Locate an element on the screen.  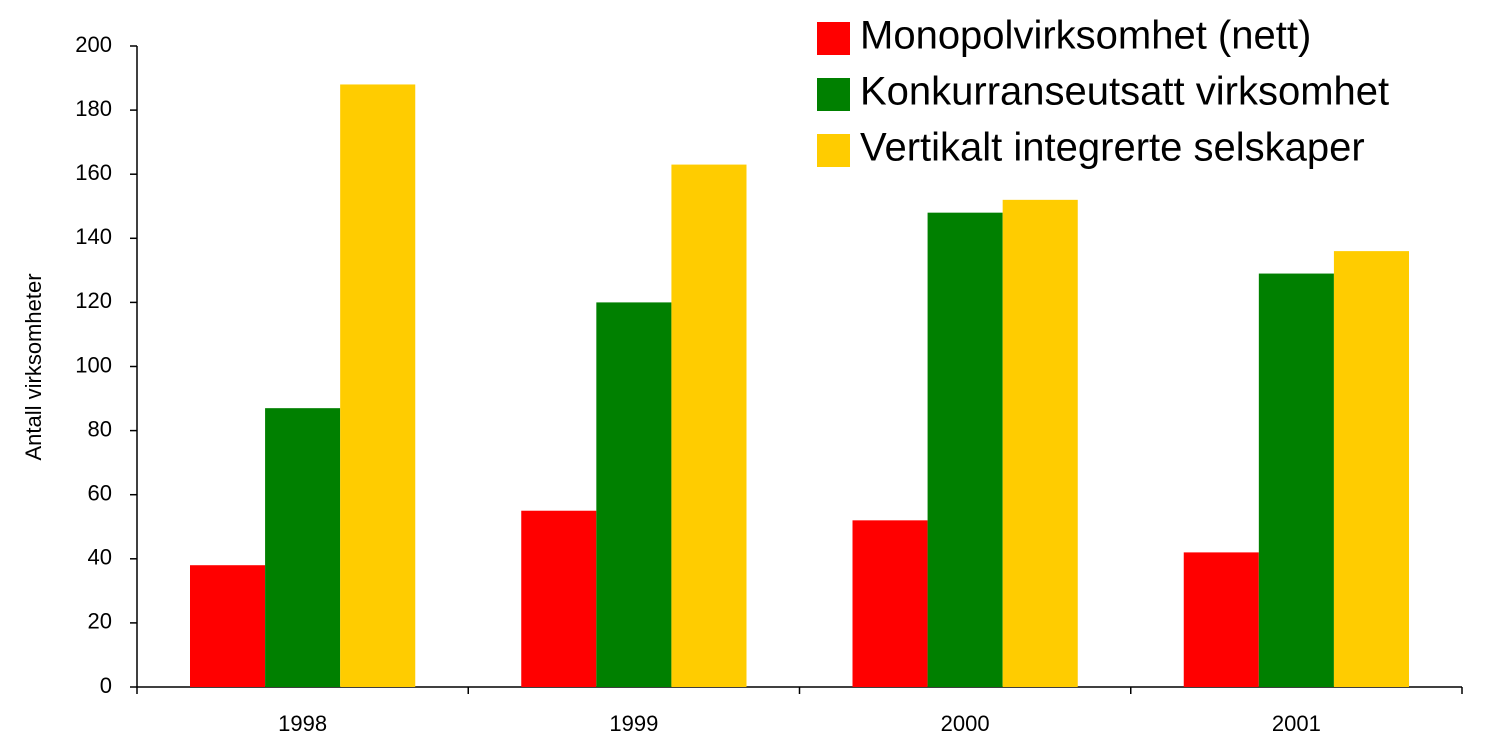
y-tick-label: 20 is located at coordinates (100, 621).